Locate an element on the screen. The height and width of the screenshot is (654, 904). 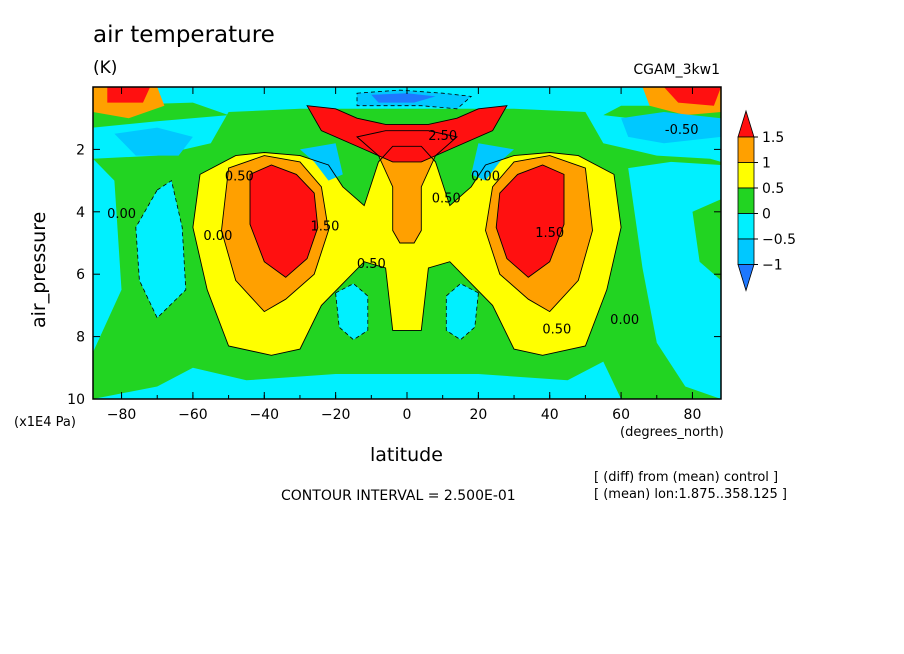
field-cyan-well-right is located at coordinates (462, 311).